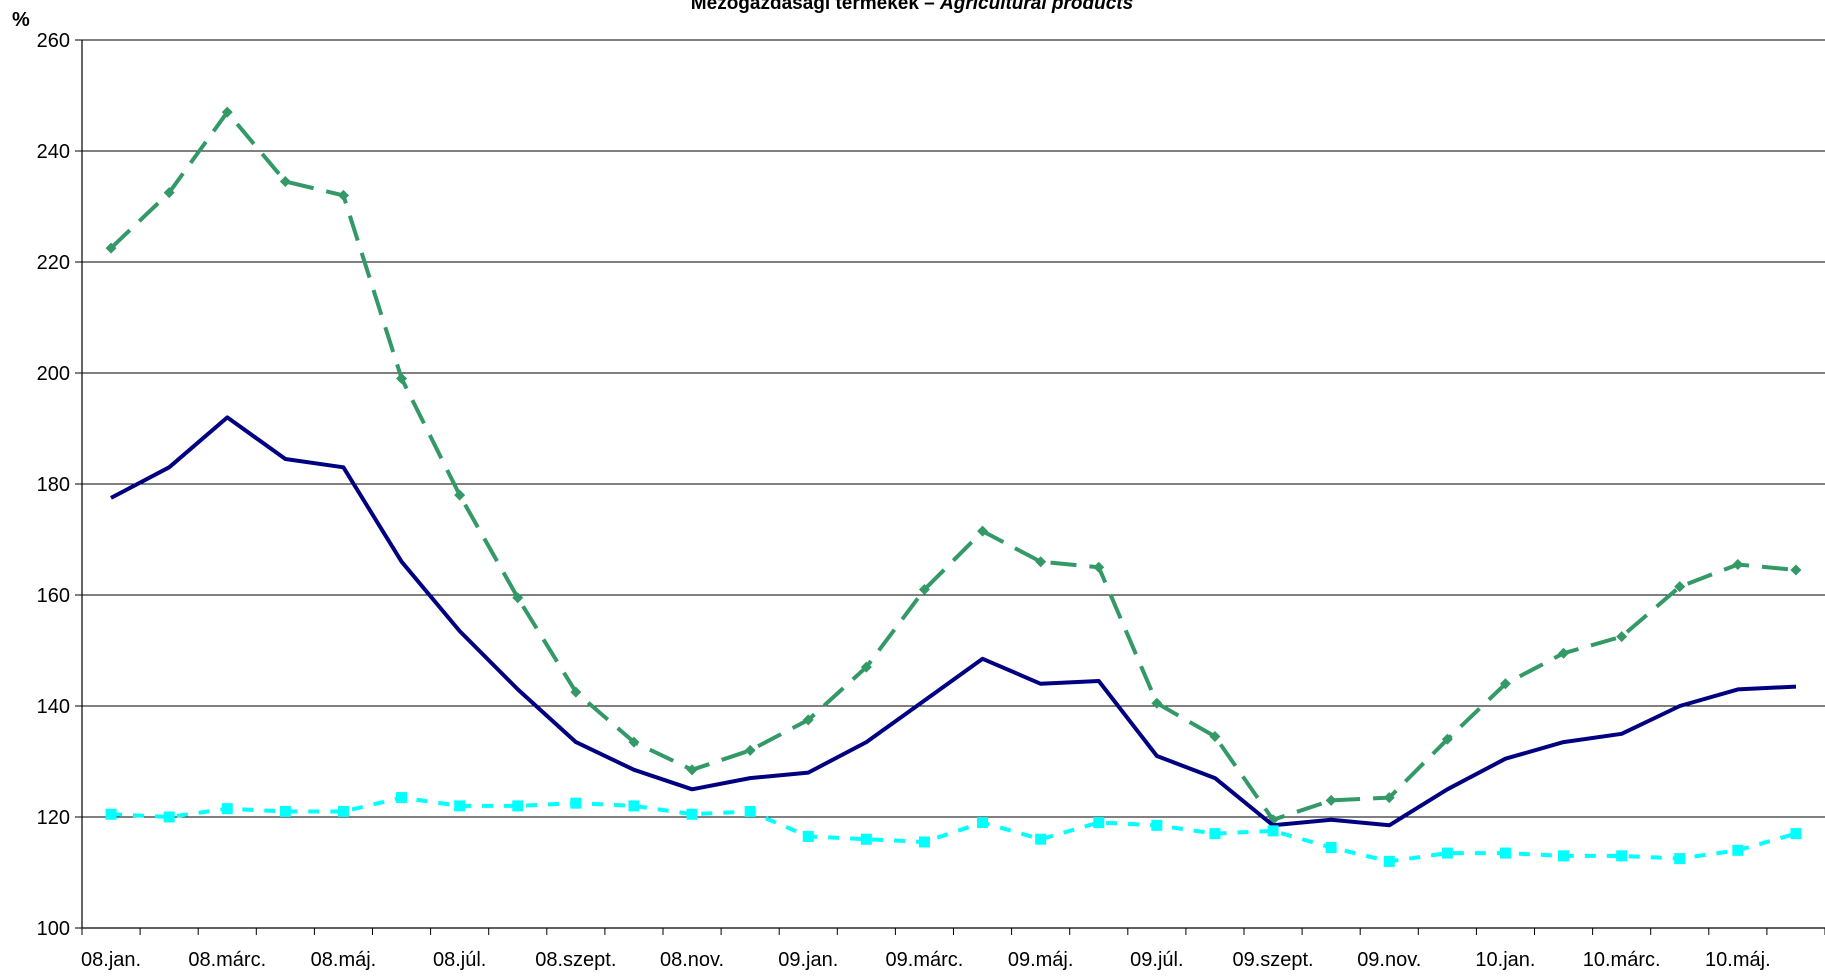 Image resolution: width=1825 pixels, height=978 pixels. I want to click on y-tick-label: 180, so click(53, 485).